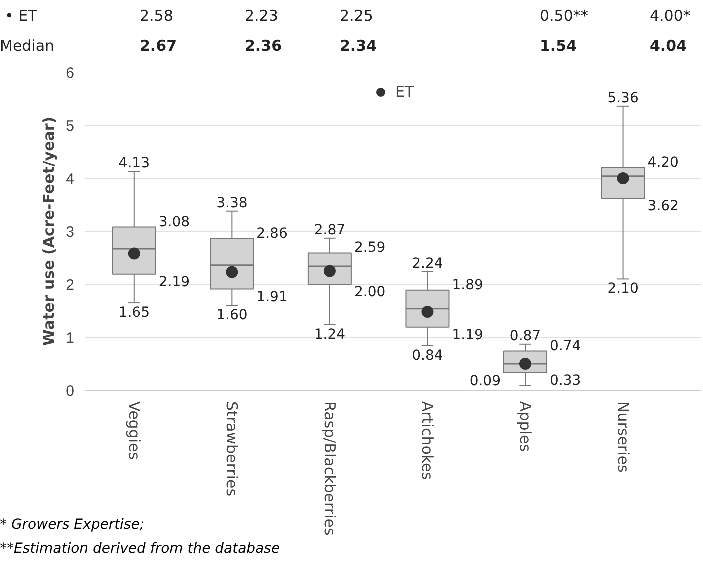 The height and width of the screenshot is (571, 703). What do you see at coordinates (330, 230) in the screenshot?
I see `annotation: 2.87` at bounding box center [330, 230].